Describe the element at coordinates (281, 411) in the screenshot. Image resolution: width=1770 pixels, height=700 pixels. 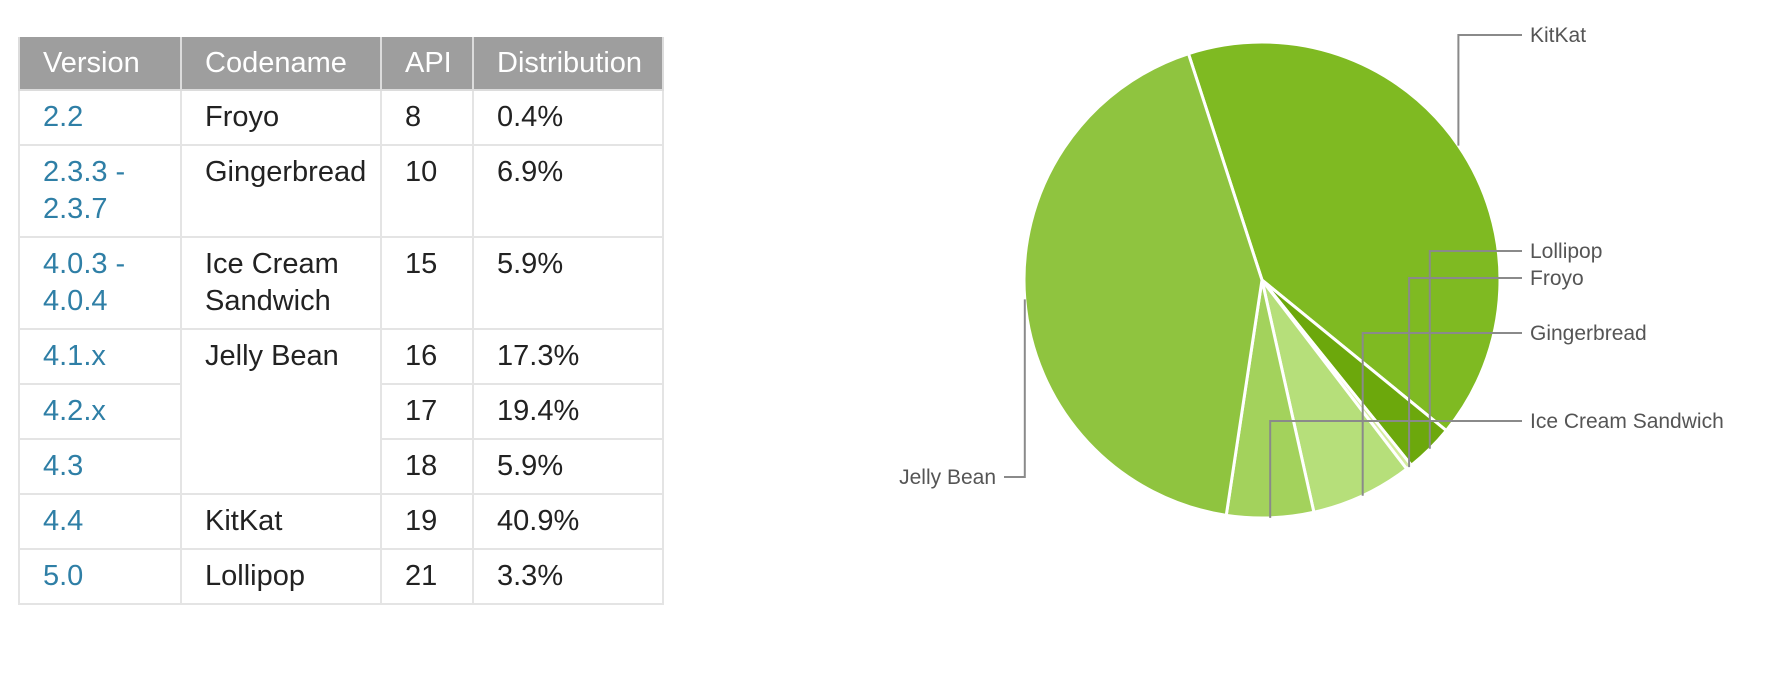
I see `codename-cell: Jelly Bean` at that location.